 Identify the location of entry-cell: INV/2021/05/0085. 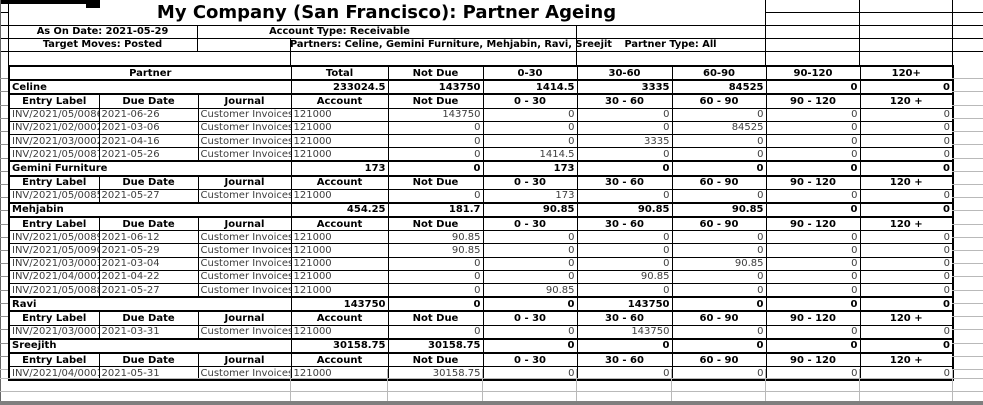
(54, 196).